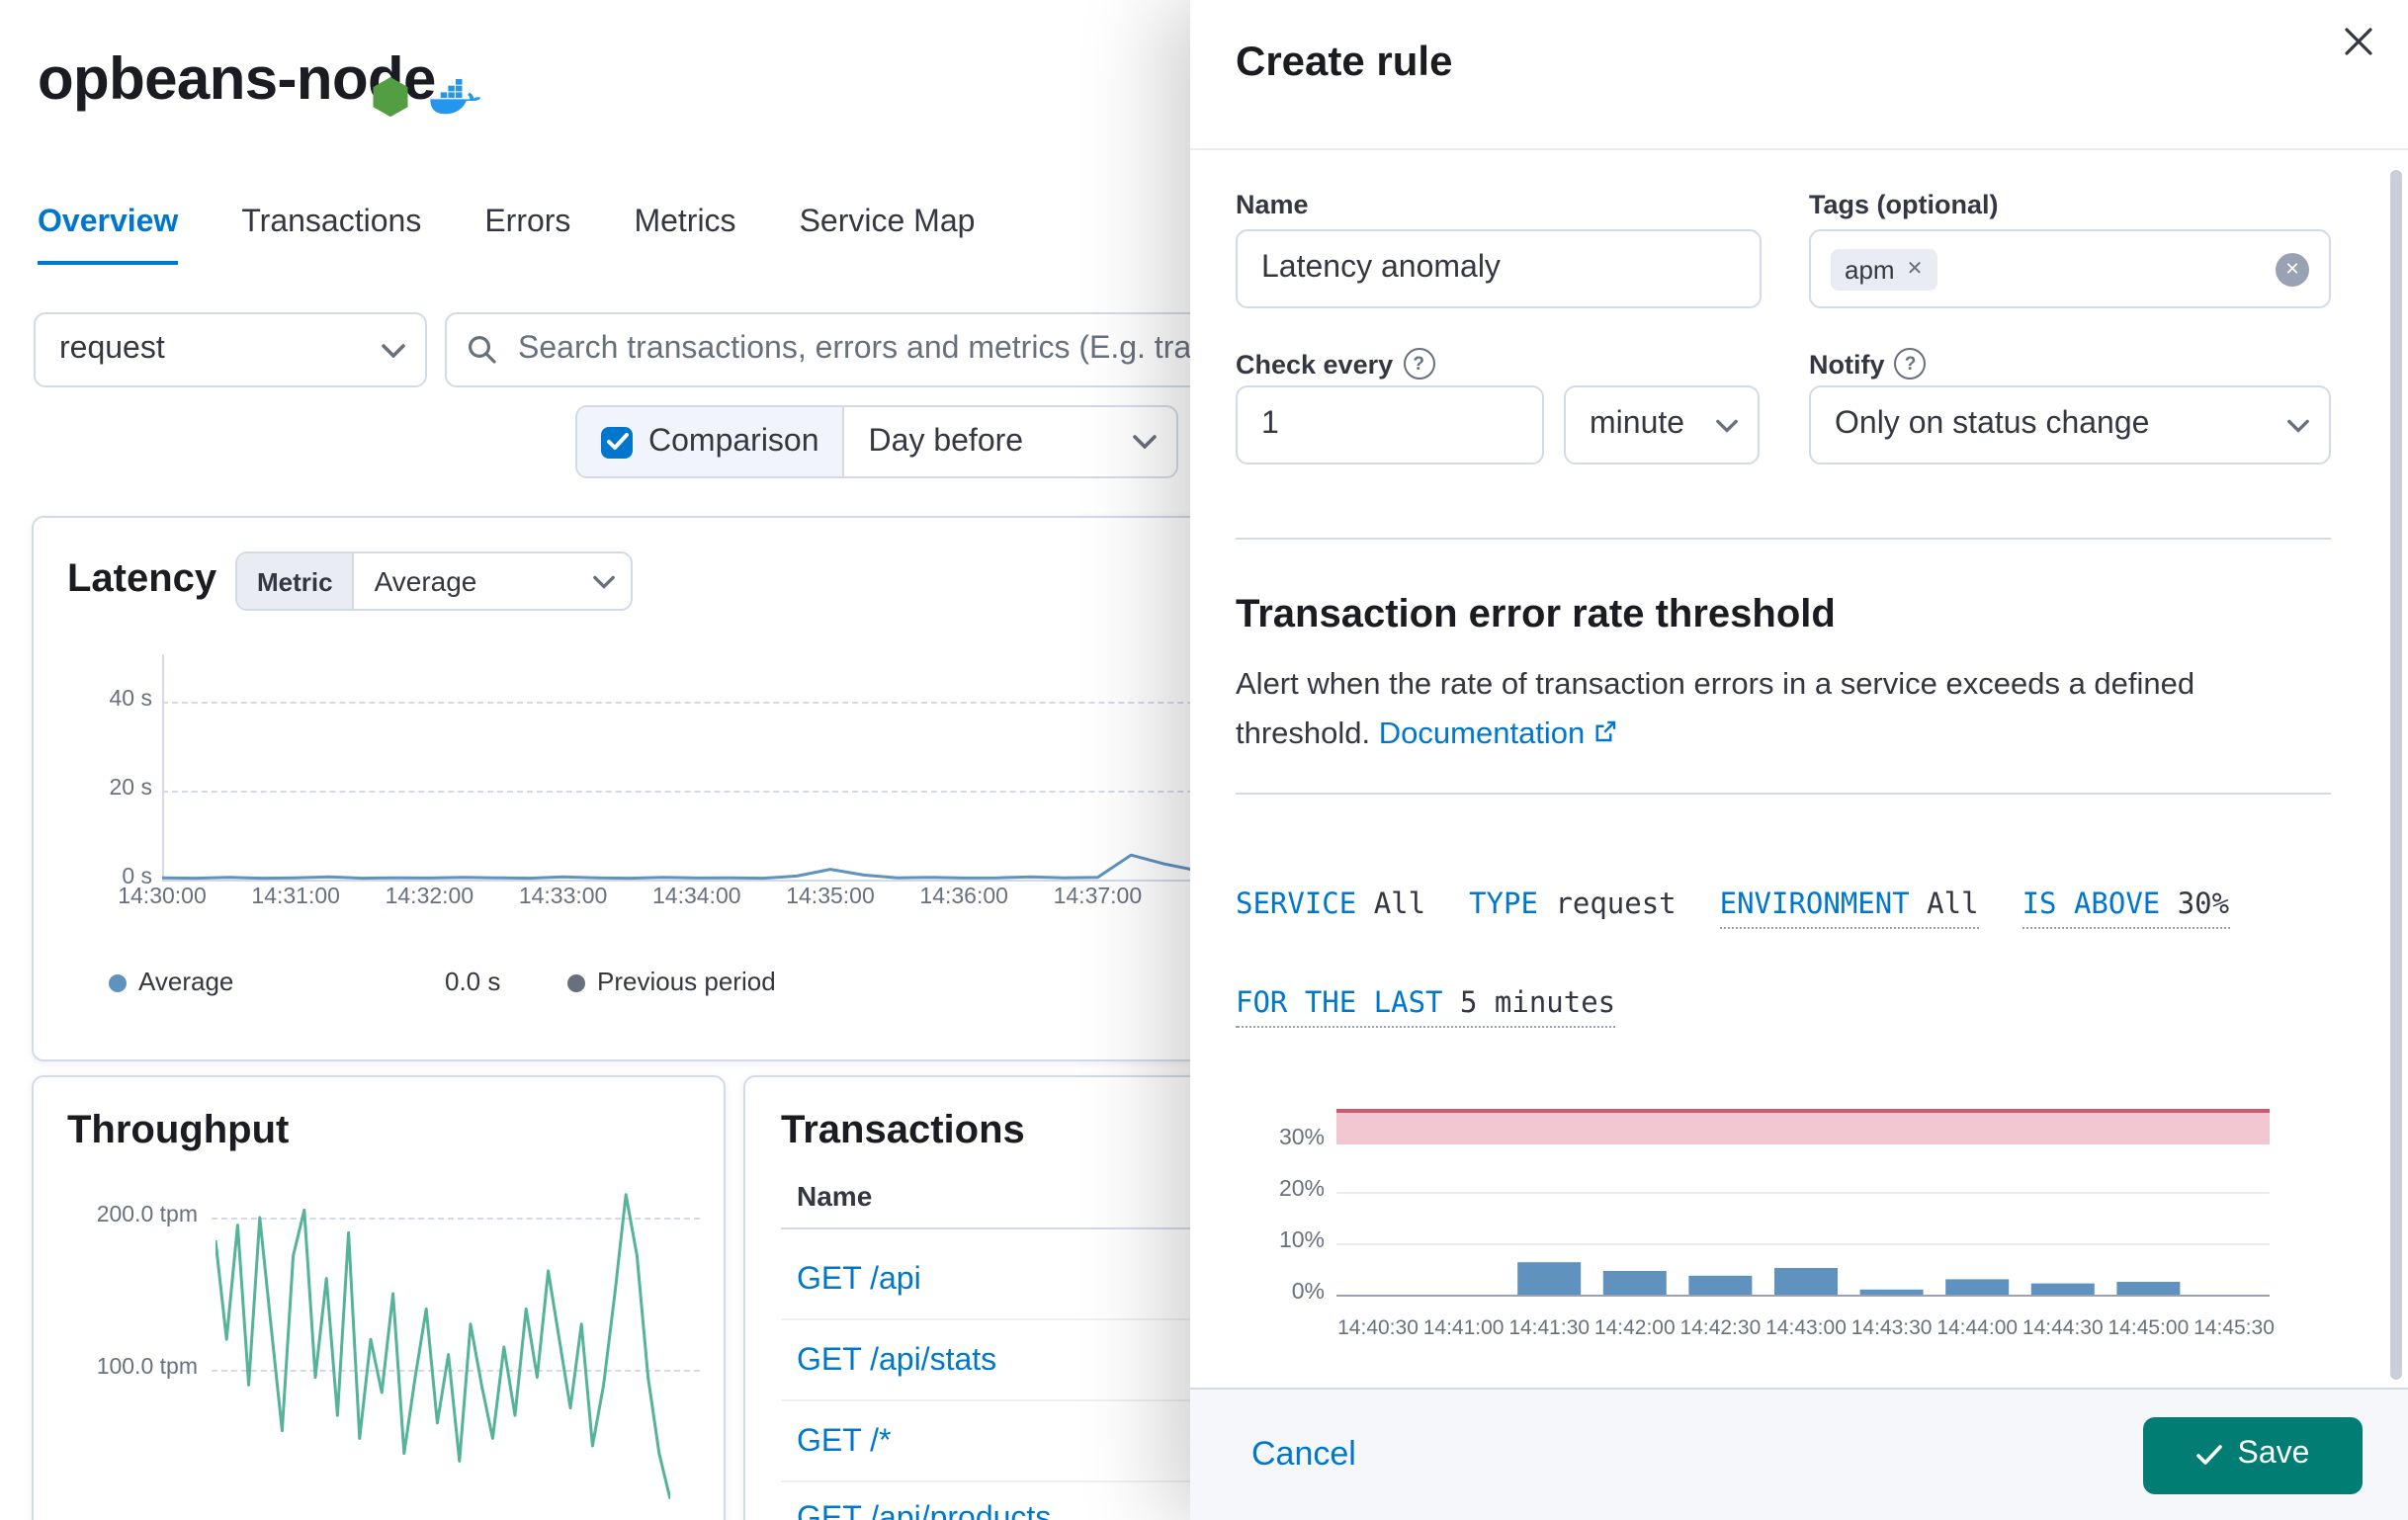  I want to click on preview-x-tick: 14:42:30, so click(1720, 1328).